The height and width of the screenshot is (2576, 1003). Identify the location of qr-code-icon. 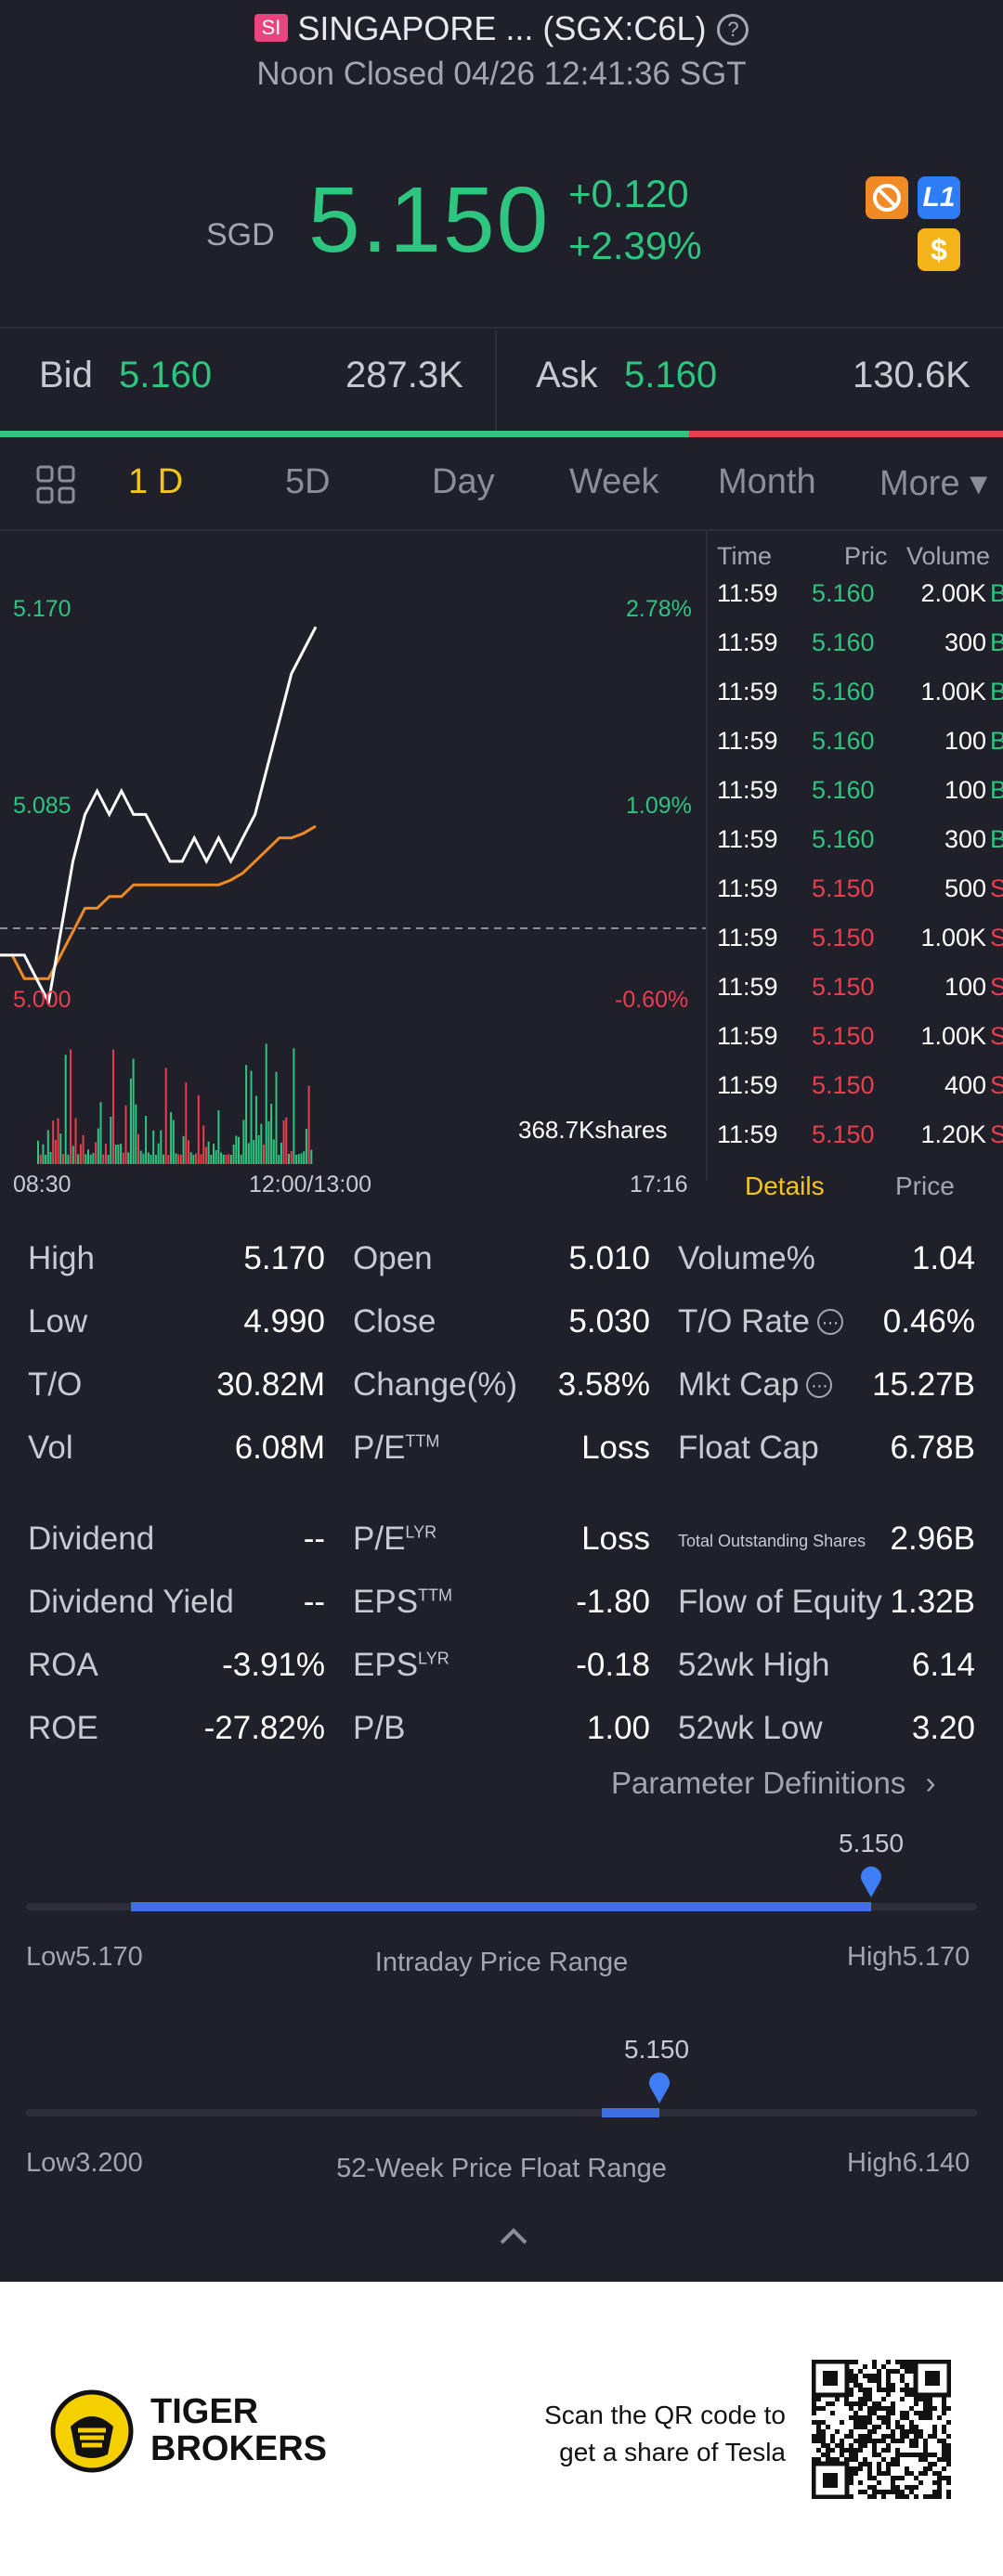
(881, 2431).